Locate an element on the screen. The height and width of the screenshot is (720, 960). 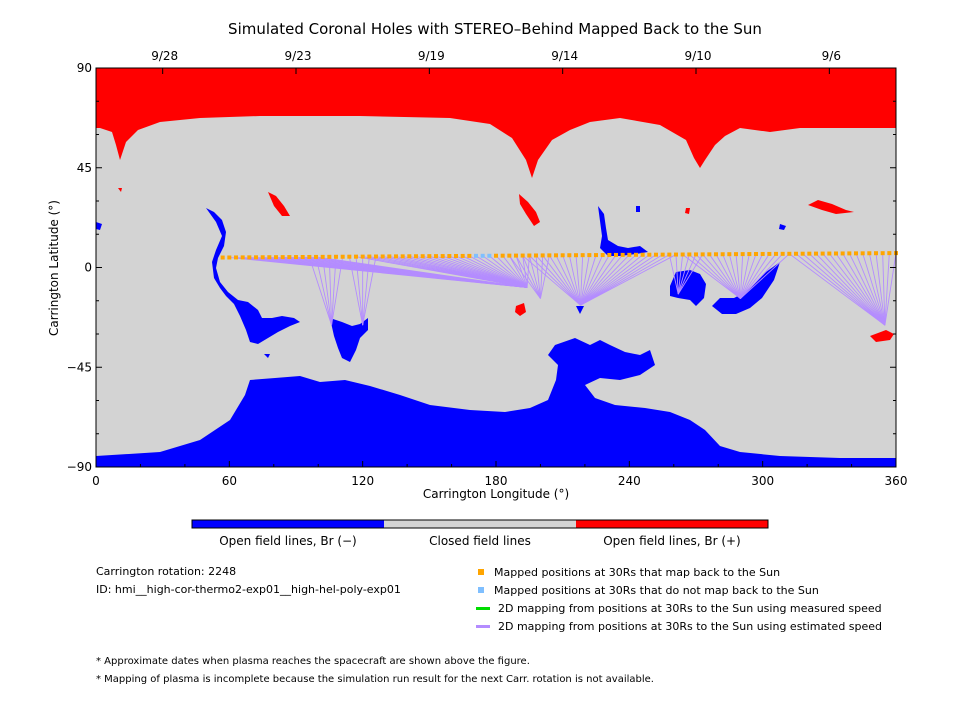
y-tick-label: 45 is located at coordinates (84, 168).